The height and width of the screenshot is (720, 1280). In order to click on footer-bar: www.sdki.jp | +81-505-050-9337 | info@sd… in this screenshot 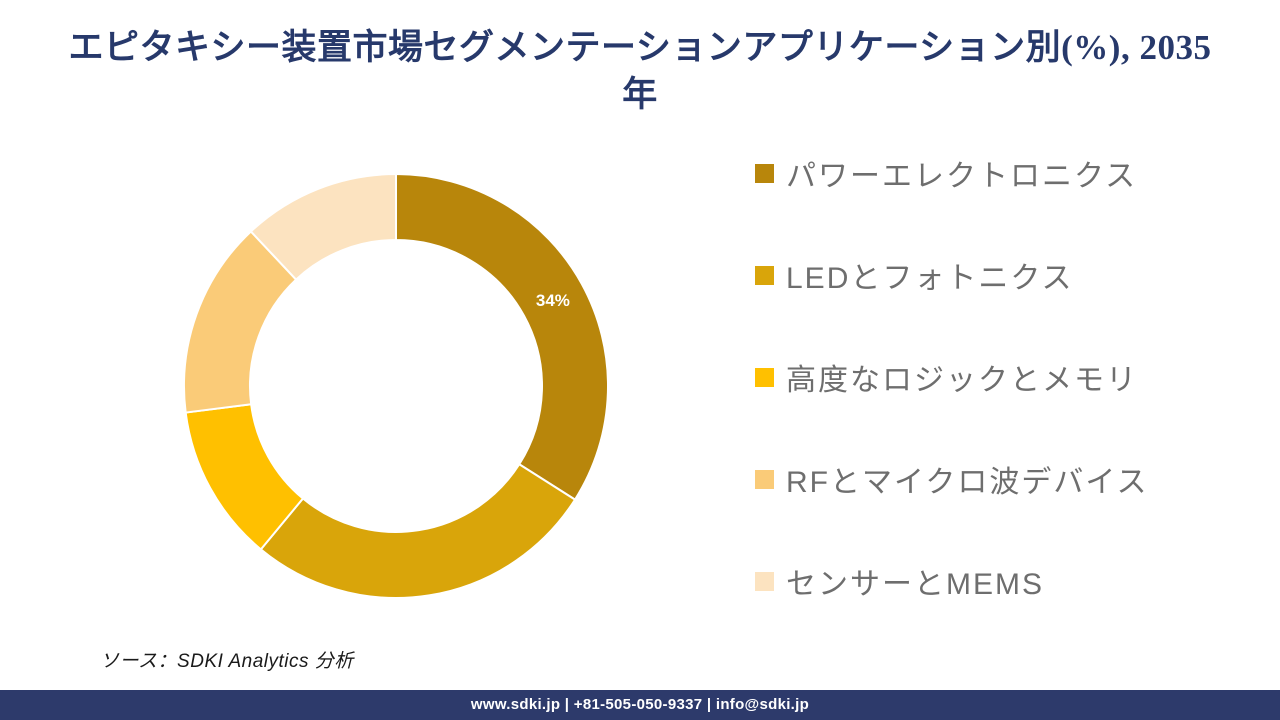, I will do `click(640, 705)`.